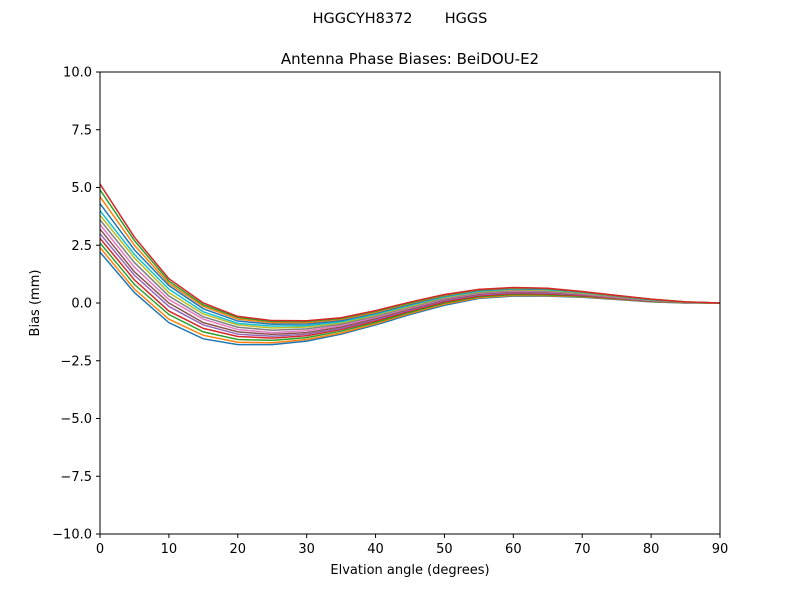  What do you see at coordinates (76, 361) in the screenshot?
I see `y-tick-label: −2.5` at bounding box center [76, 361].